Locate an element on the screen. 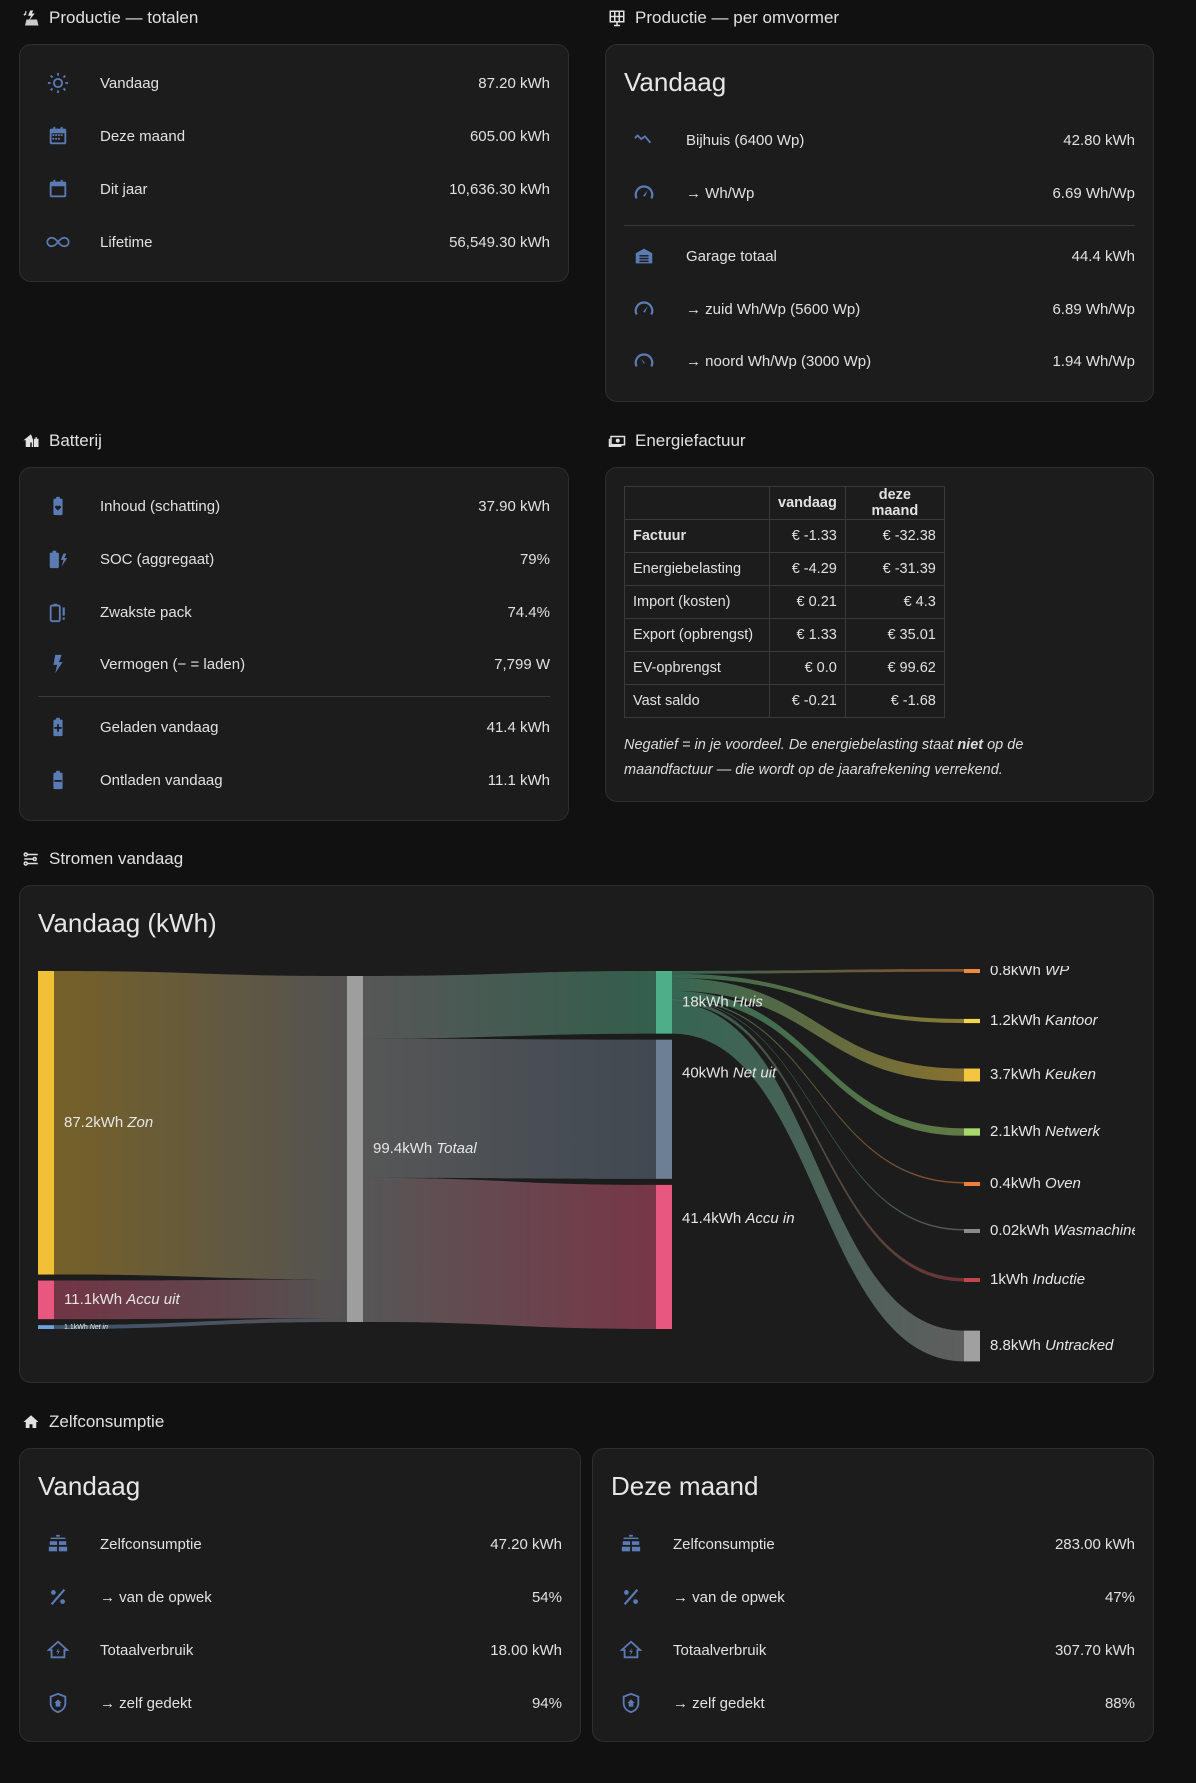  section-title-energiefactuur: Energiefactuur is located at coordinates (677, 441).